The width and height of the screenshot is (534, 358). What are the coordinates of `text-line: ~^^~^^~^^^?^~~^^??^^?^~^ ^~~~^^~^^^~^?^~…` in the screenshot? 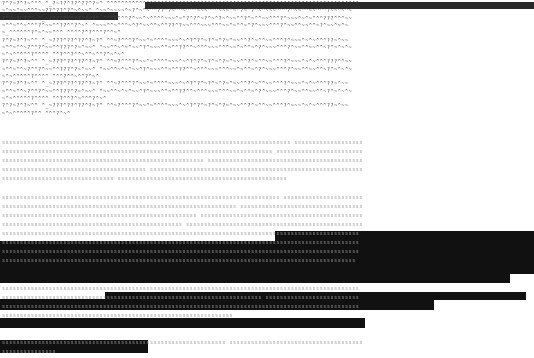 It's located at (175, 25).